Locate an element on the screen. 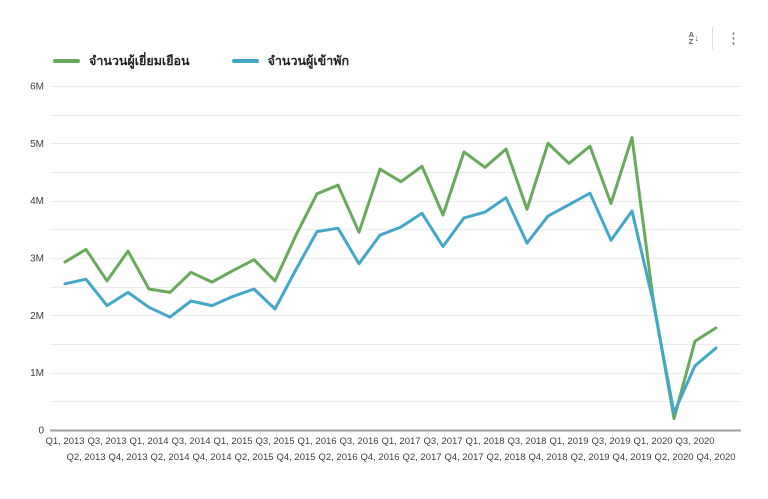  sort-az-icon: A Z ↓ is located at coordinates (694, 37).